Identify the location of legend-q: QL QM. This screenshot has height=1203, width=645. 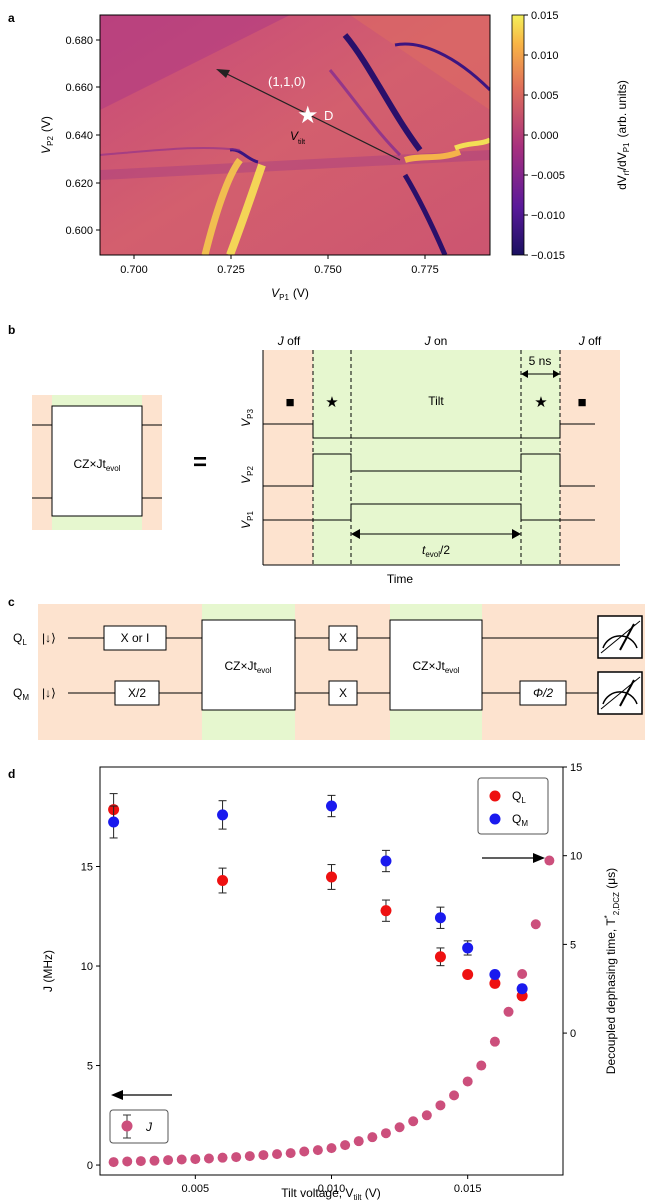
(513, 806).